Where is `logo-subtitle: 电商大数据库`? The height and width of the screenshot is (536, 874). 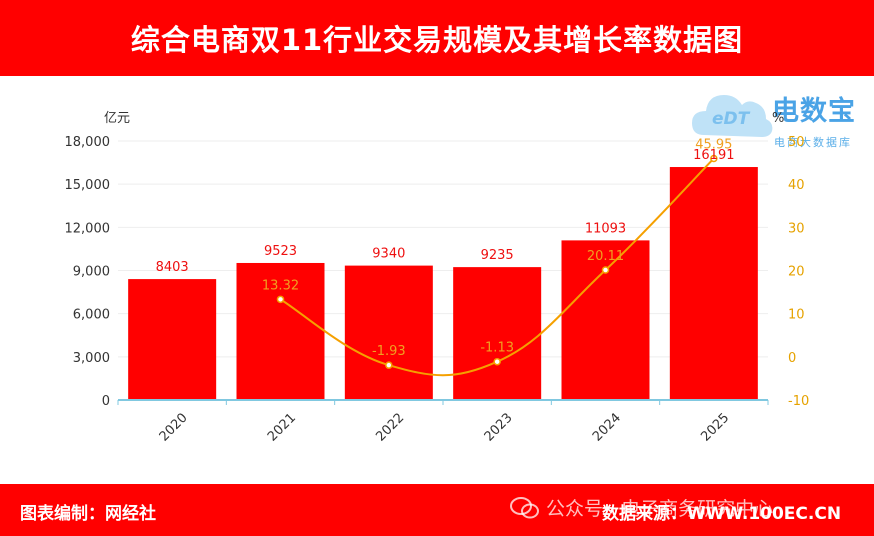
logo-subtitle: 电商大数据库 is located at coordinates (813, 142).